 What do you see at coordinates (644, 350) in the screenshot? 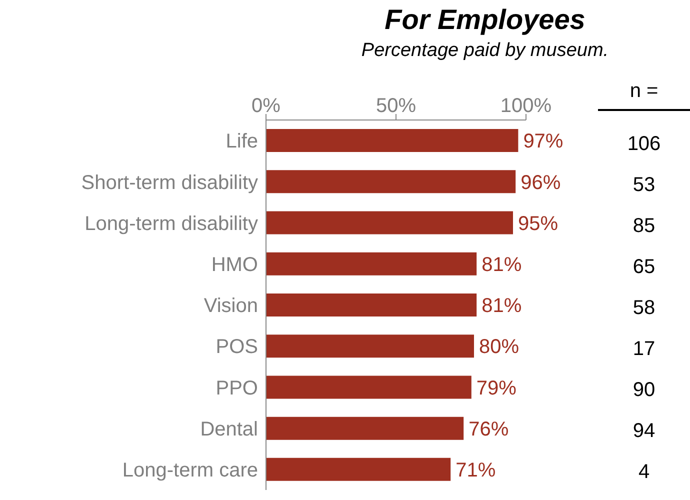
I see `text: 17` at bounding box center [644, 350].